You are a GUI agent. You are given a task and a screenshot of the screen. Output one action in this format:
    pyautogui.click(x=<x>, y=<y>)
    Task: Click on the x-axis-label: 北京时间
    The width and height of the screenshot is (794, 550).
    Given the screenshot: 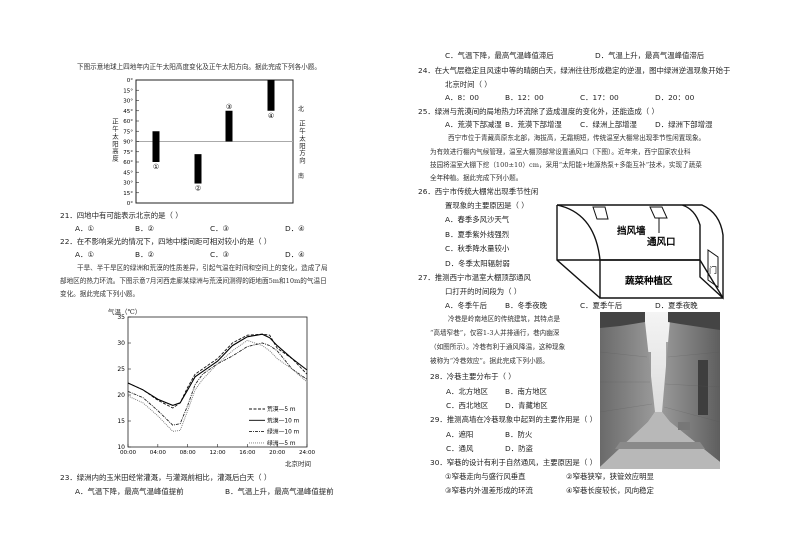 What is the action you would take?
    pyautogui.click(x=298, y=464)
    